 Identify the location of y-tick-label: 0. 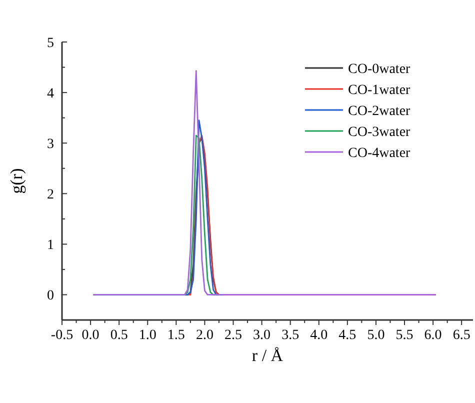
(50, 296).